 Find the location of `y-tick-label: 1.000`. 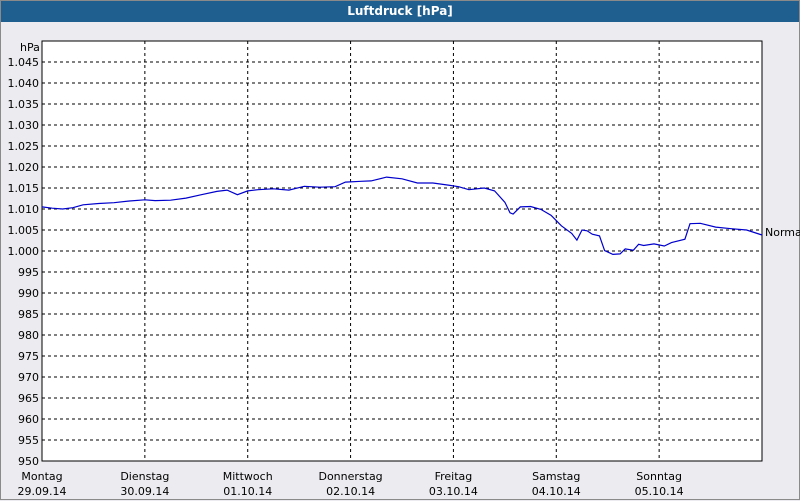

y-tick-label: 1.000 is located at coordinates (24, 251).